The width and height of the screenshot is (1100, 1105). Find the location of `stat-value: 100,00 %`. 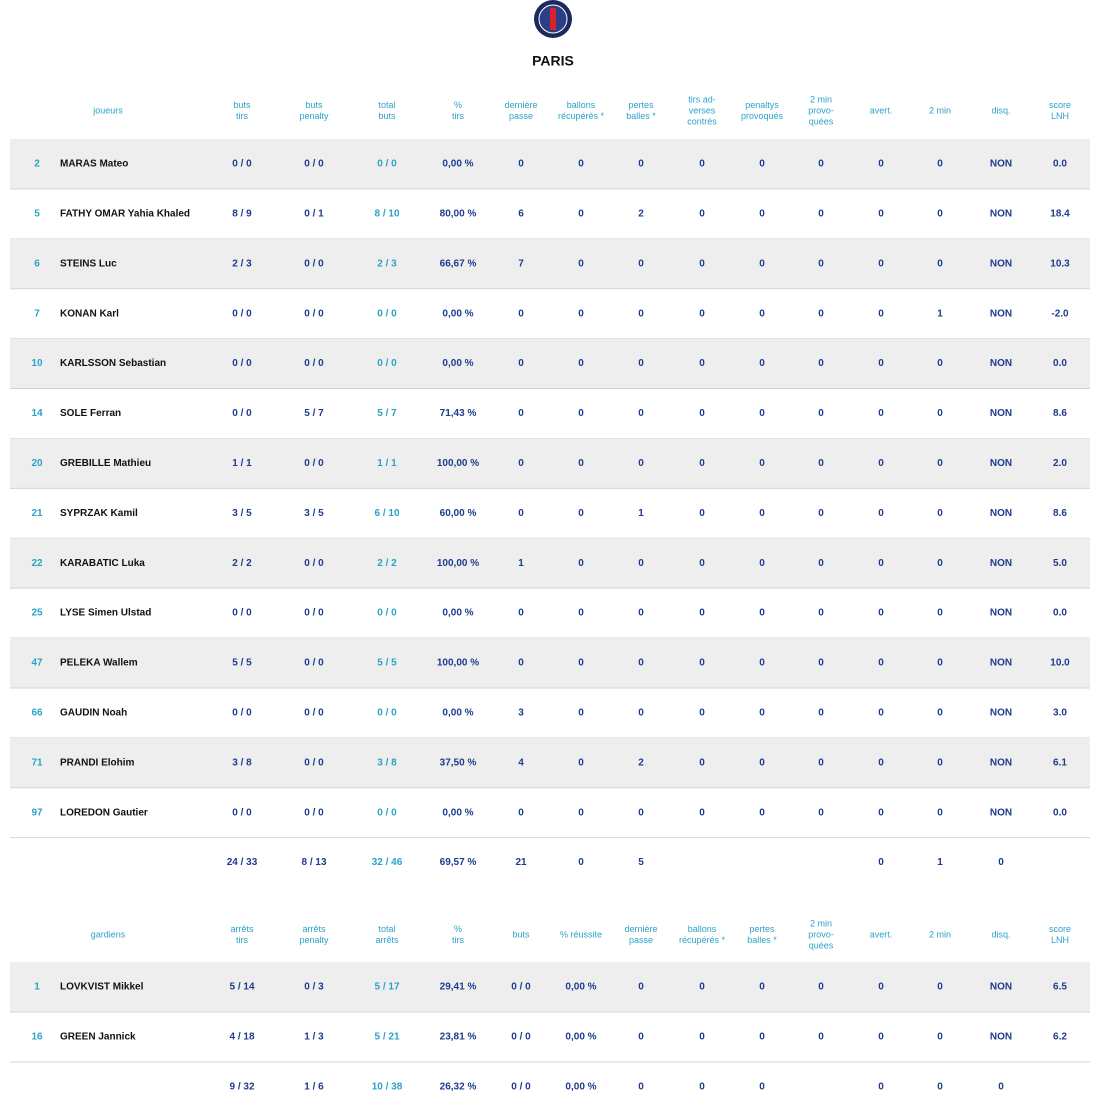

stat-value: 100,00 % is located at coordinates (458, 663).